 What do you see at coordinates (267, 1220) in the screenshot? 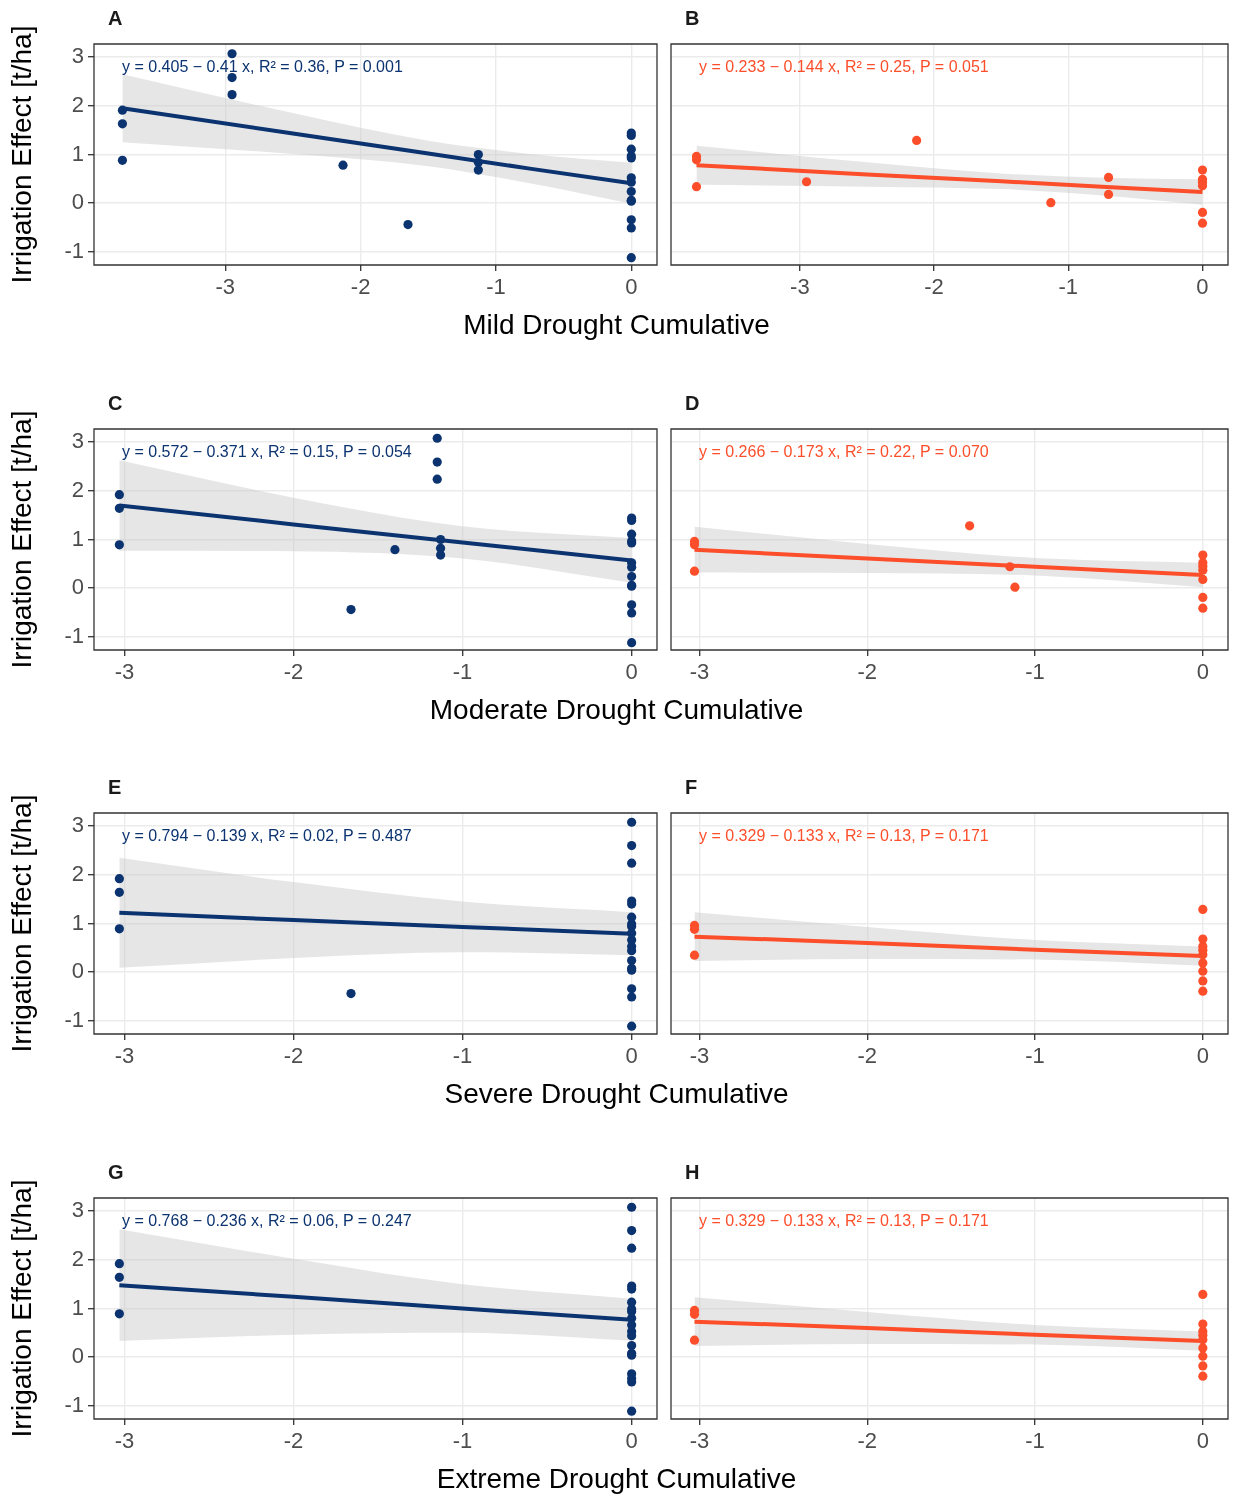
I see `annotation: y = 0.768 − 0.236 x, R² = 0.06, P = 0.247` at bounding box center [267, 1220].